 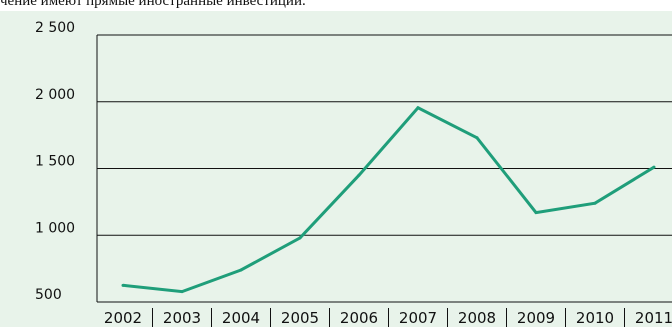 What do you see at coordinates (55, 28) in the screenshot?
I see `y-tick-label-4: 2 500` at bounding box center [55, 28].